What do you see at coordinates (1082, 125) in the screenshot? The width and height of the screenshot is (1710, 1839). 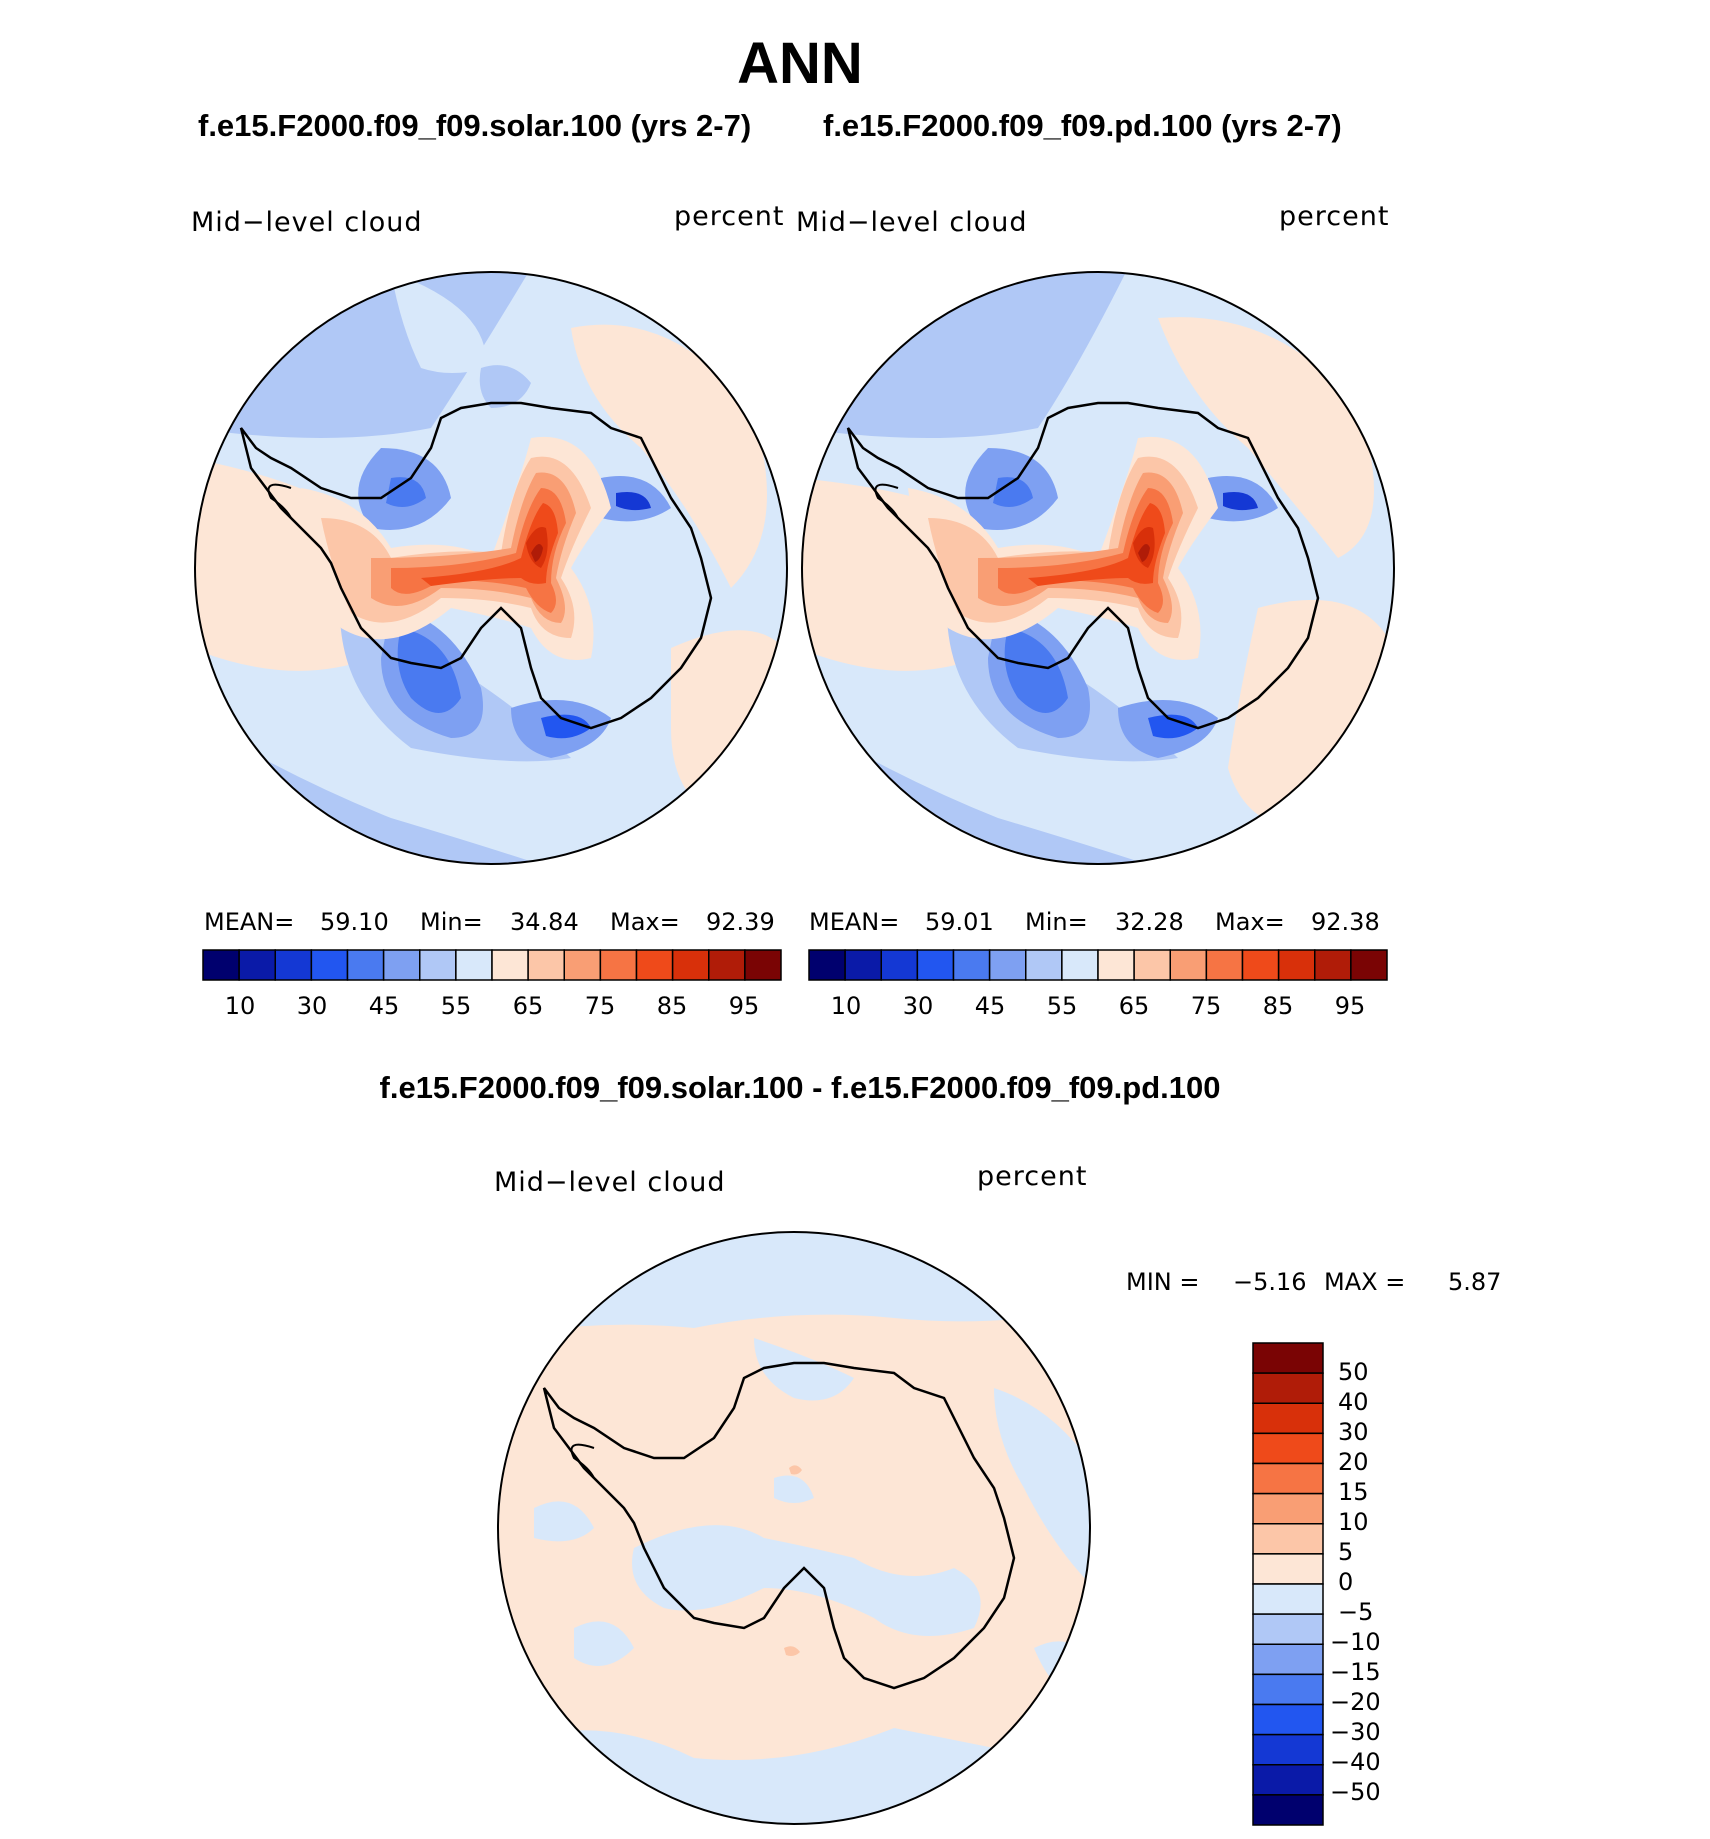 I see `case-title-right: f.e15.F2000.f09_f09.pd.100 (yrs 2-7)` at bounding box center [1082, 125].